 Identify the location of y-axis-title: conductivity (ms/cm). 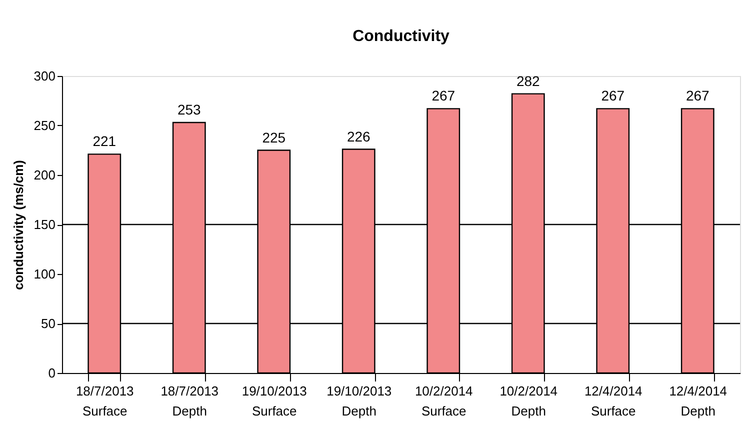
(18, 225).